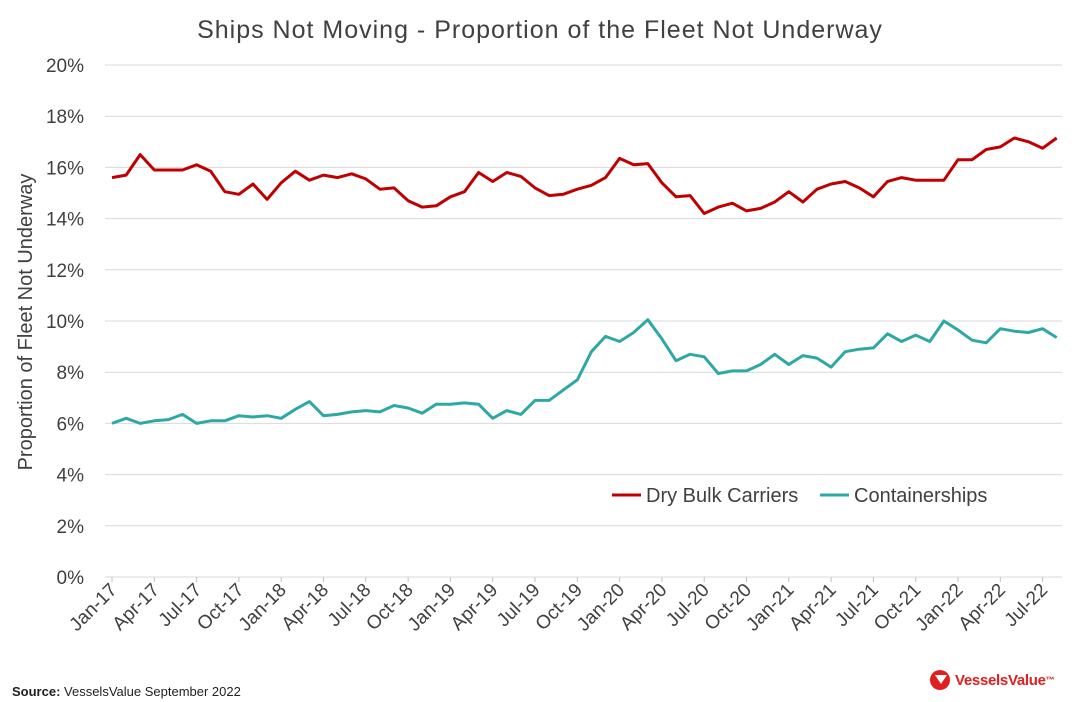  I want to click on x-tick-label: Jul-22, so click(1026, 605).